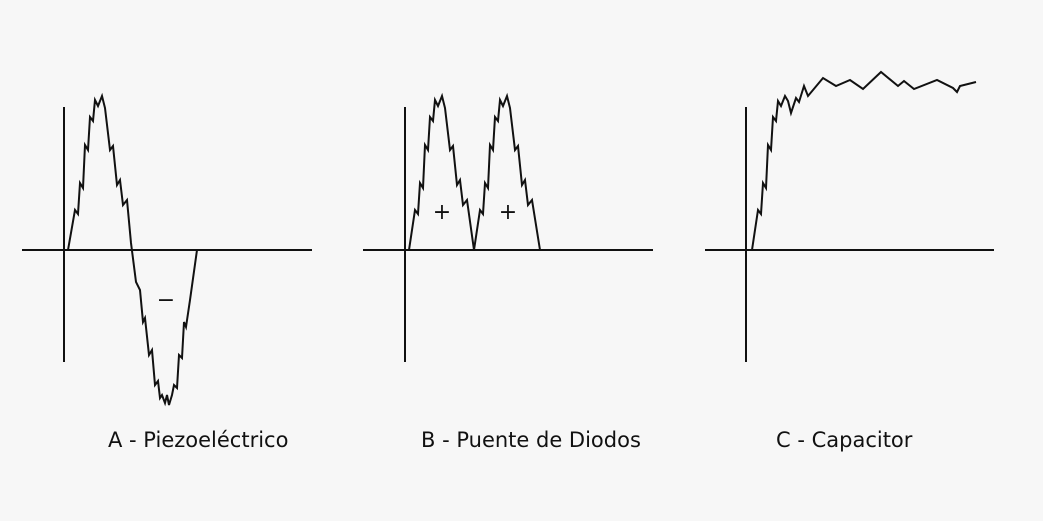 The width and height of the screenshot is (1043, 521). I want to click on sign-label: −, so click(166, 300).